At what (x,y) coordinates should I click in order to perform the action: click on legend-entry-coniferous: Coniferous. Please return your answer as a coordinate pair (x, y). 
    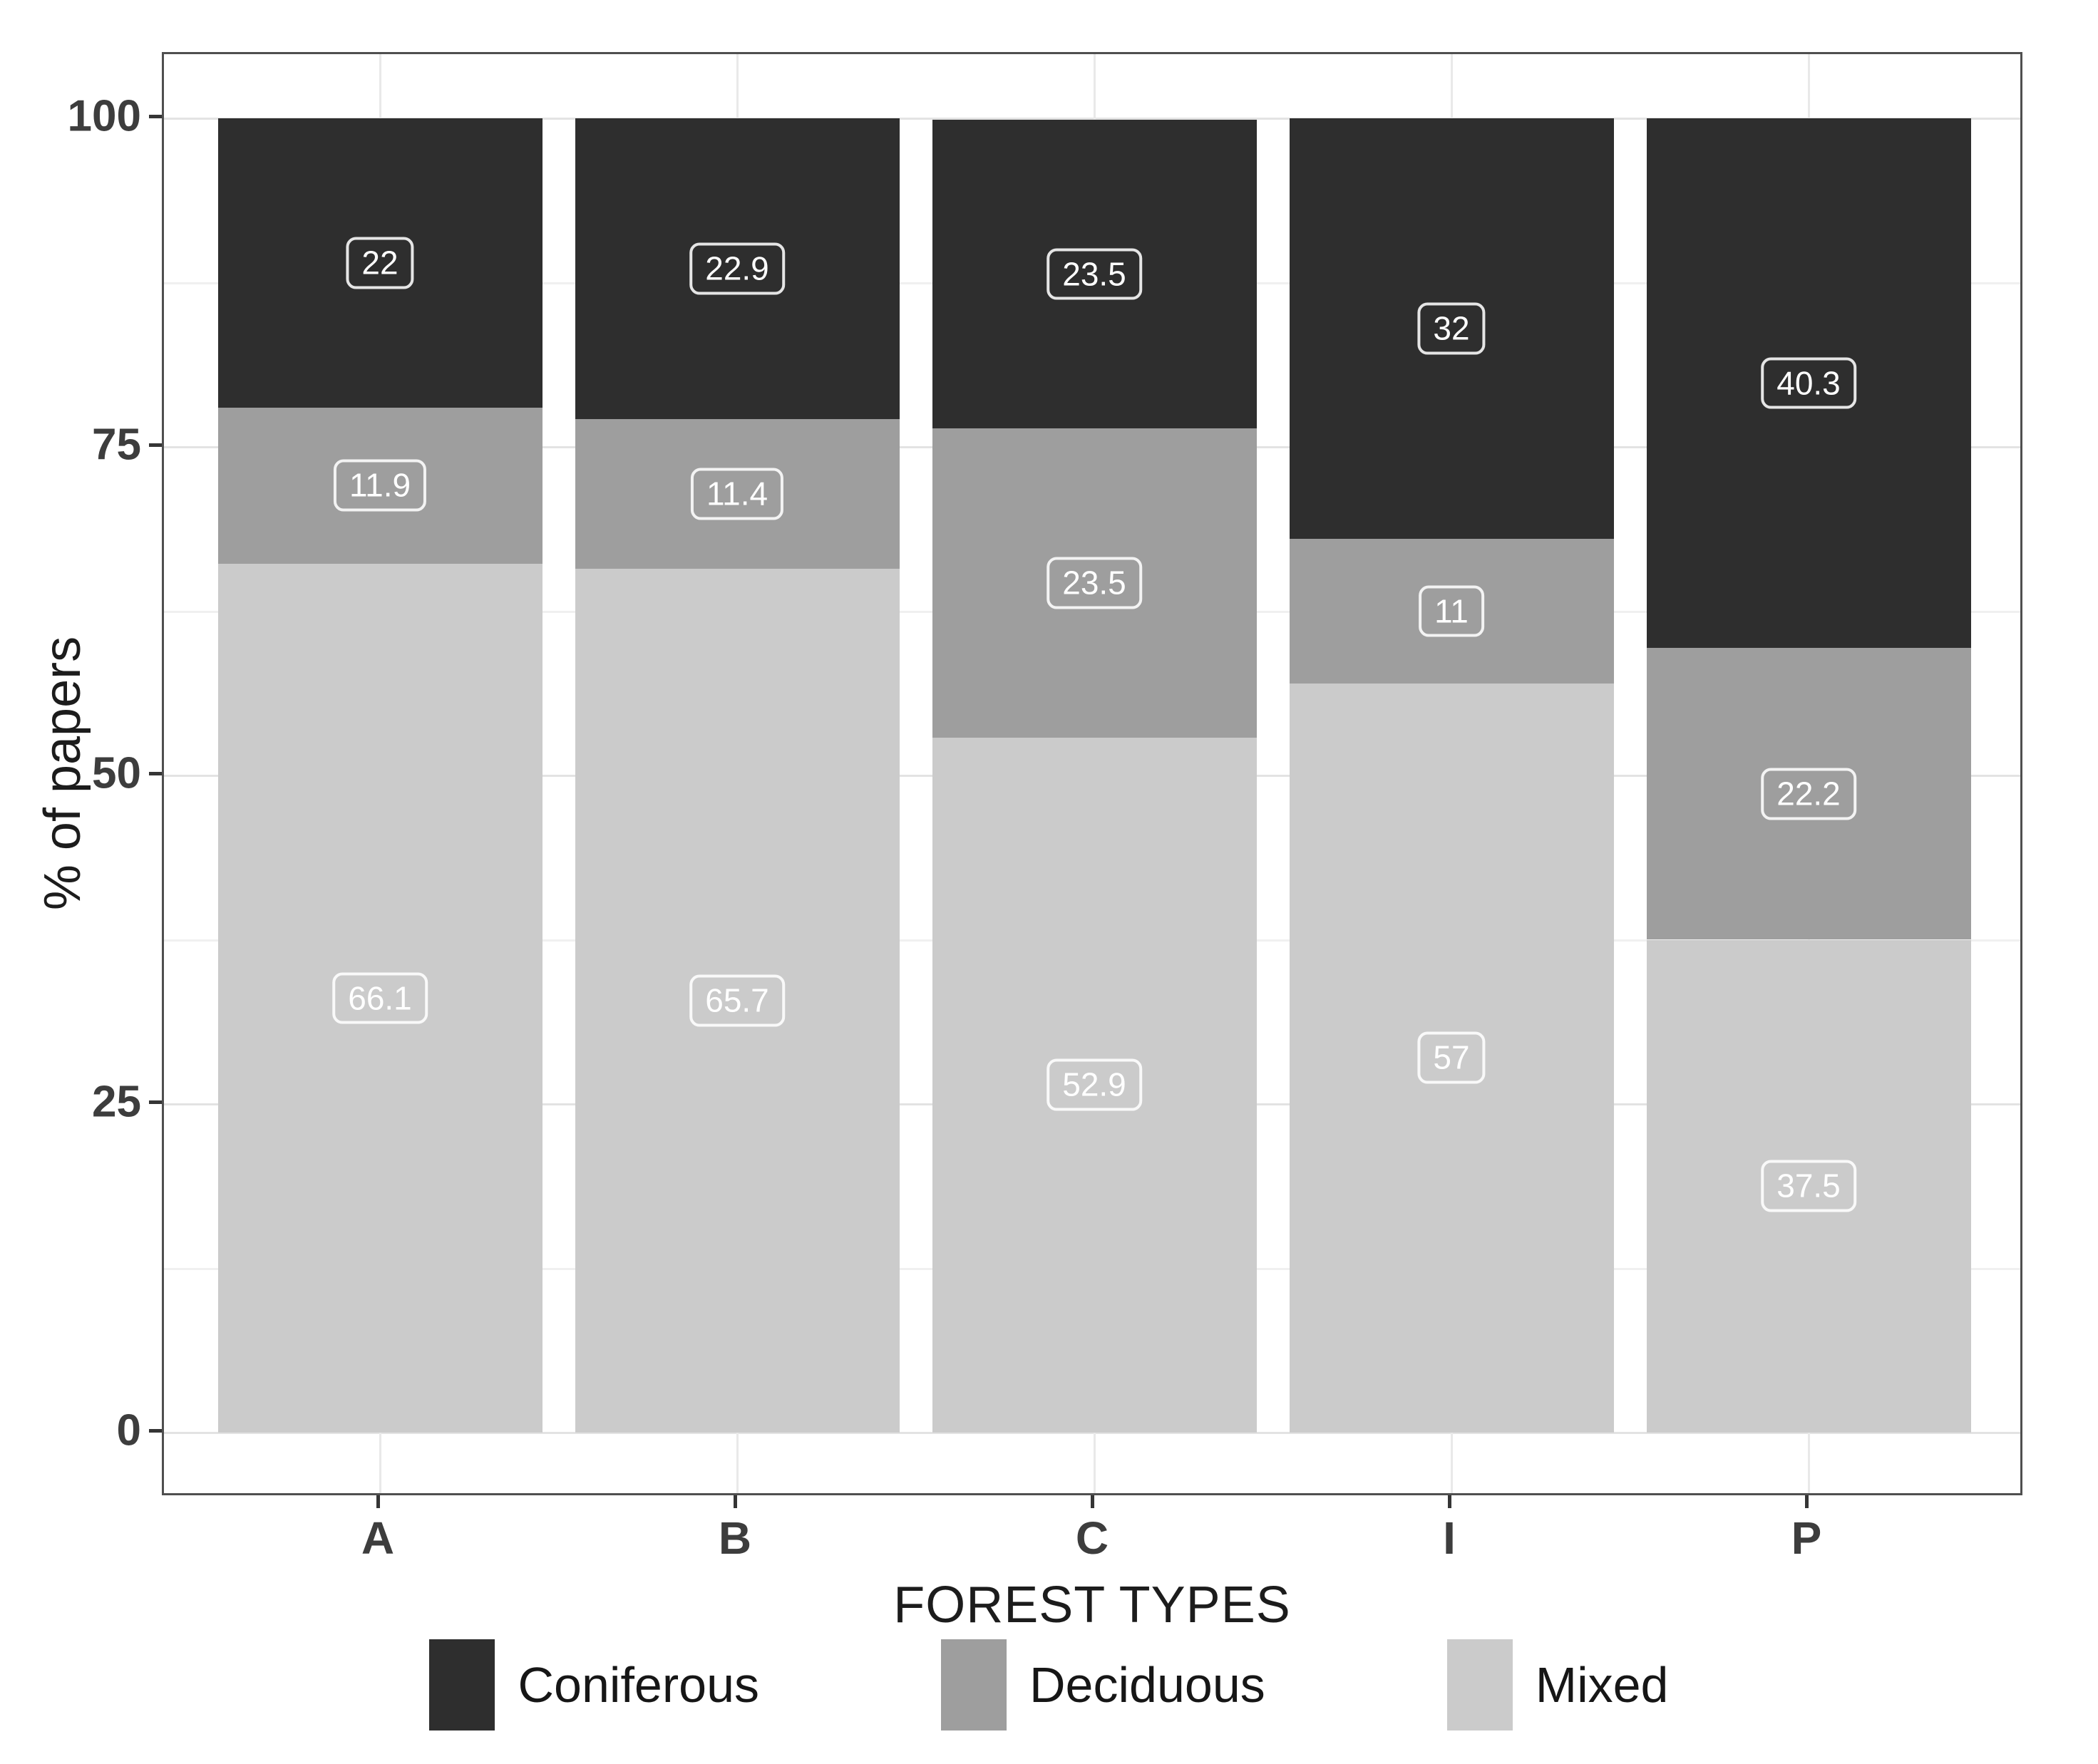
    Looking at the image, I should click on (594, 1685).